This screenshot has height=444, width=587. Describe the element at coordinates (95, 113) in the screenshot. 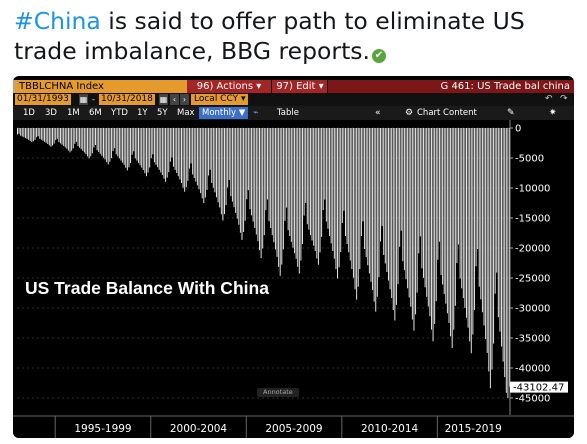

I see `period-6m: 6M` at that location.